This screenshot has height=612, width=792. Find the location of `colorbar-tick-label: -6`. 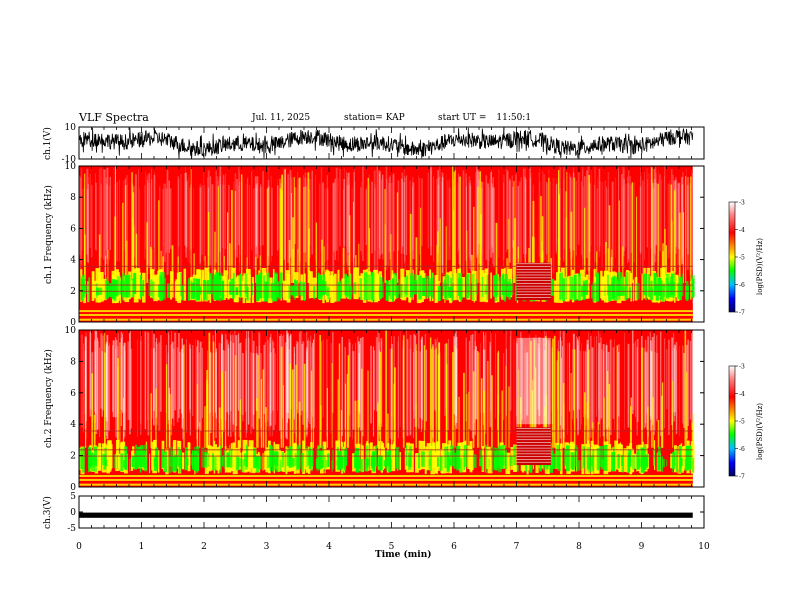

colorbar-tick-label: -6 is located at coordinates (742, 449).